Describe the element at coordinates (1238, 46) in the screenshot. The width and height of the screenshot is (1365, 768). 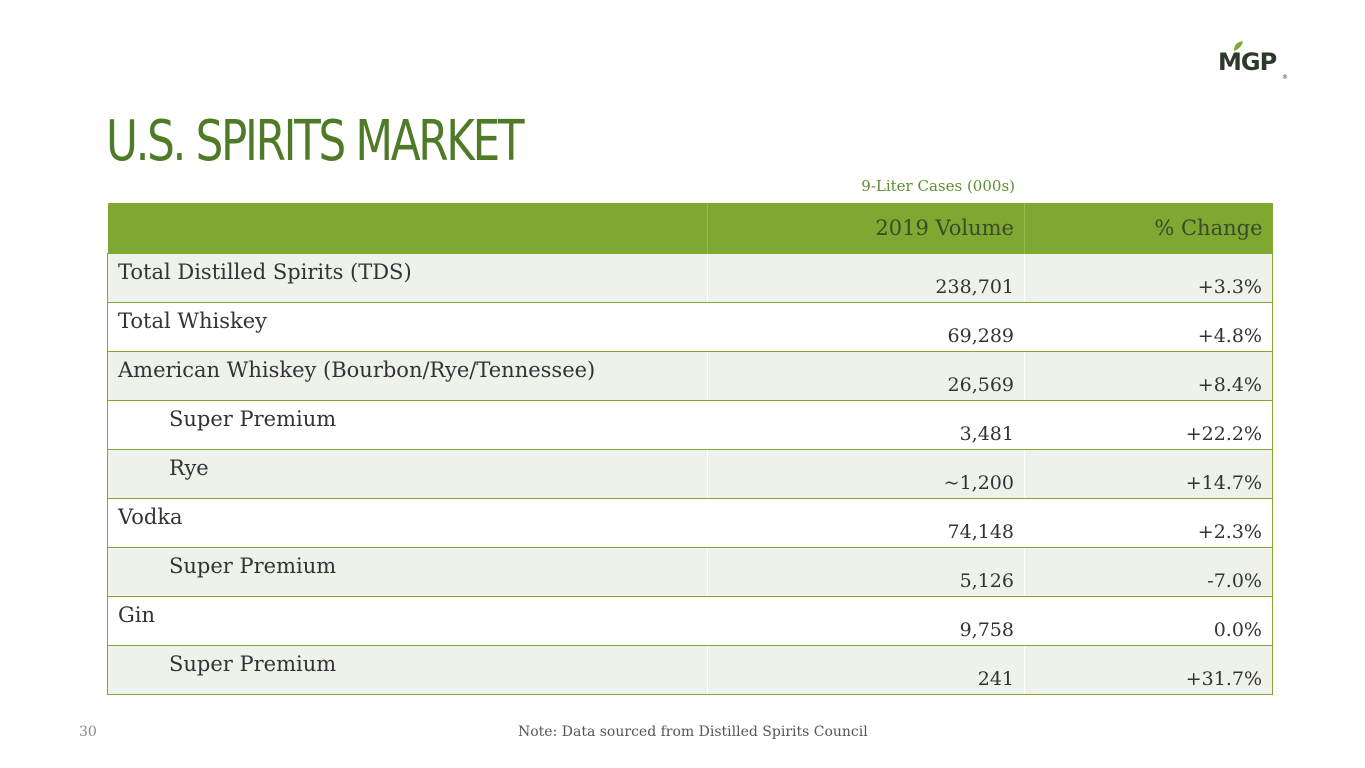
I see `leaf-icon` at that location.